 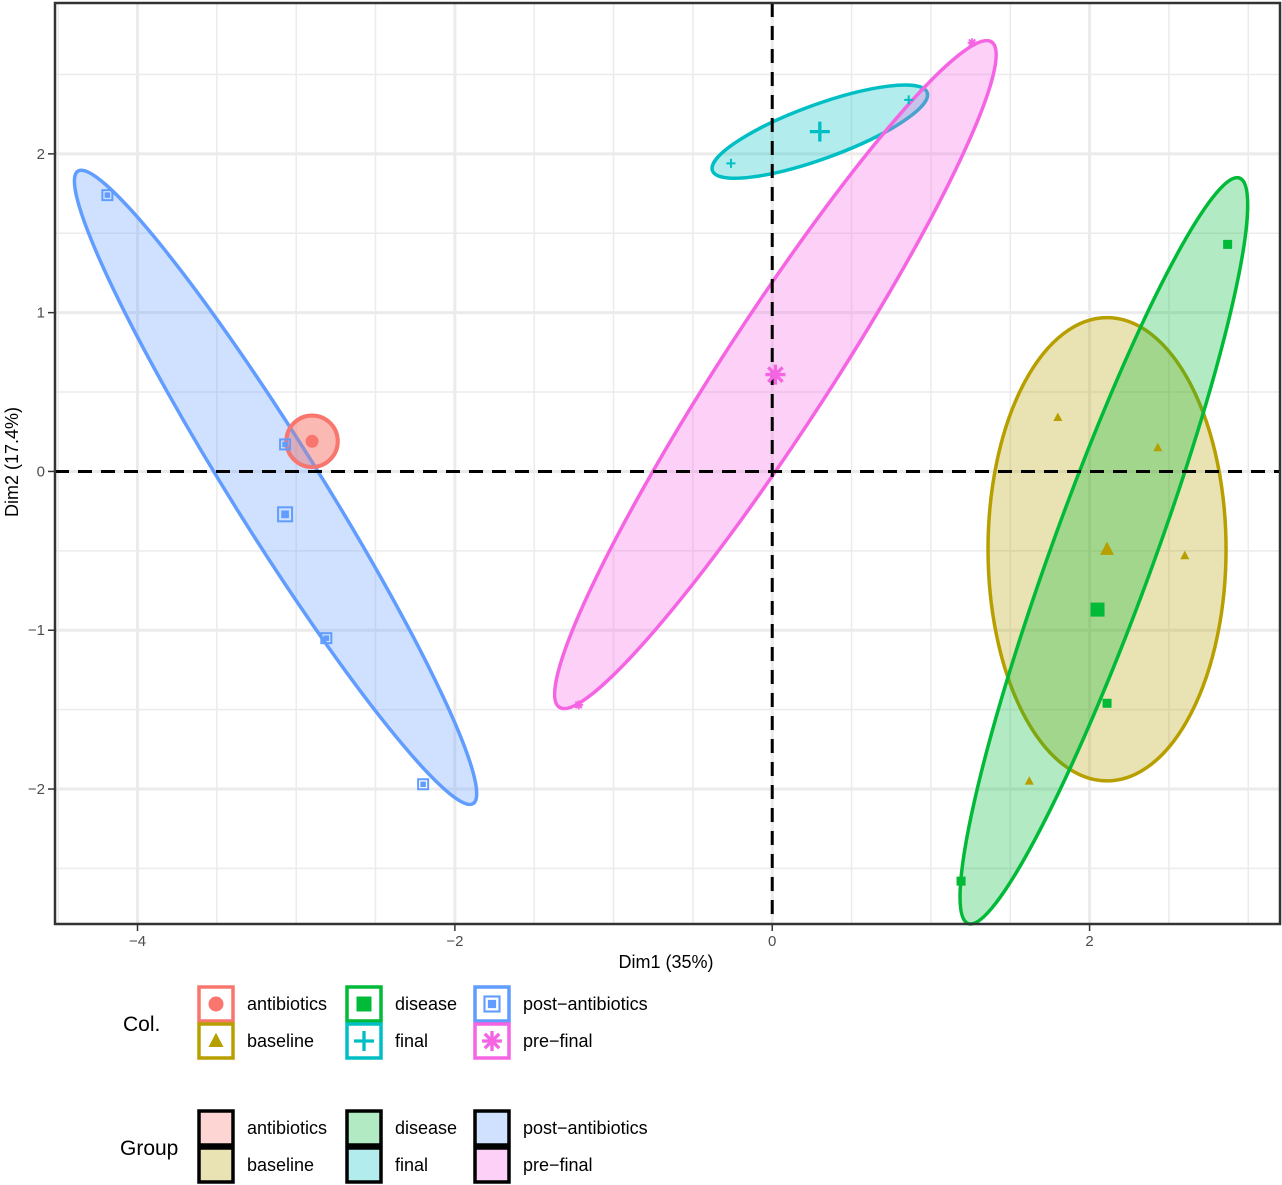 I want to click on legend-marker-antibiotics, so click(x=216, y=1004).